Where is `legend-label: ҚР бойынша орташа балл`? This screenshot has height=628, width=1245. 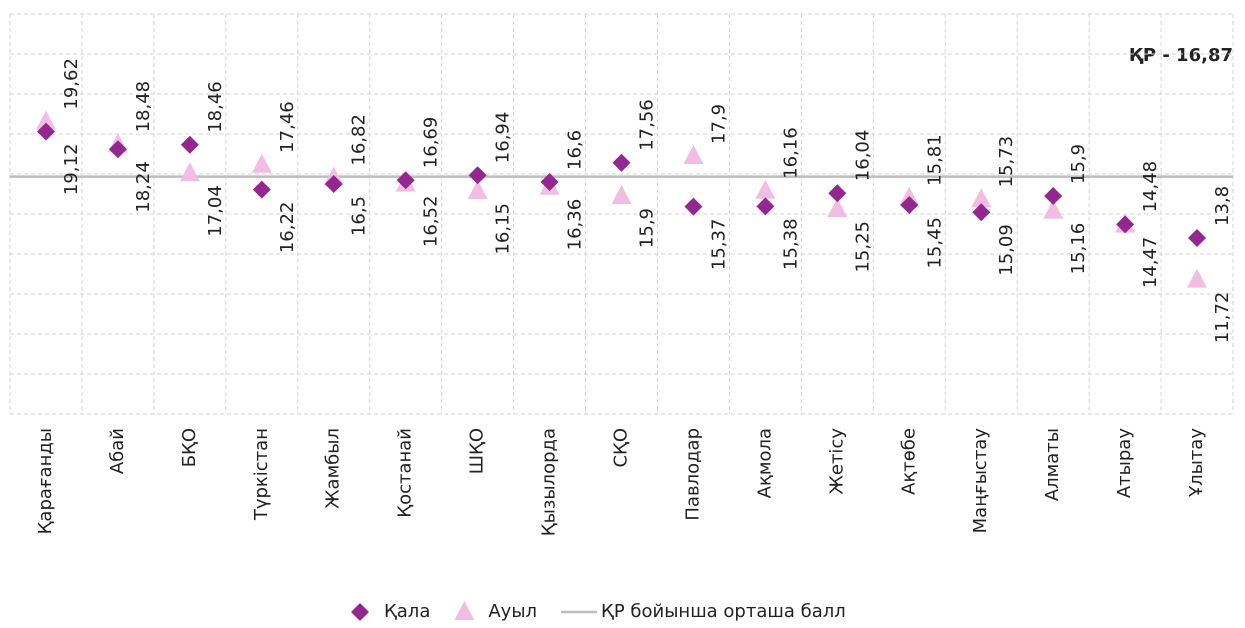 legend-label: ҚР бойынша орташа балл is located at coordinates (723, 611).